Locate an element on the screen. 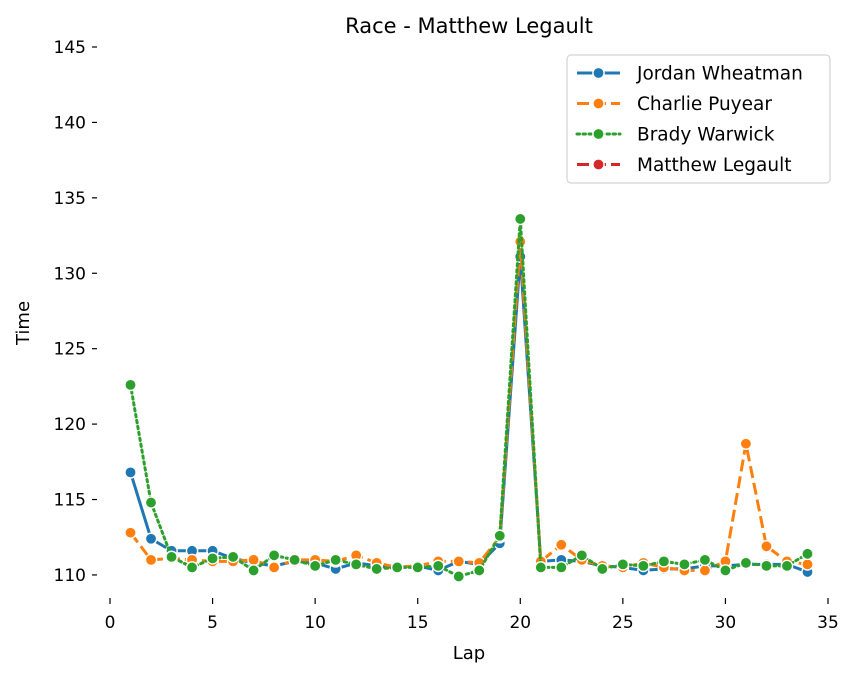 This screenshot has width=856, height=678. legend-frame is located at coordinates (698, 119).